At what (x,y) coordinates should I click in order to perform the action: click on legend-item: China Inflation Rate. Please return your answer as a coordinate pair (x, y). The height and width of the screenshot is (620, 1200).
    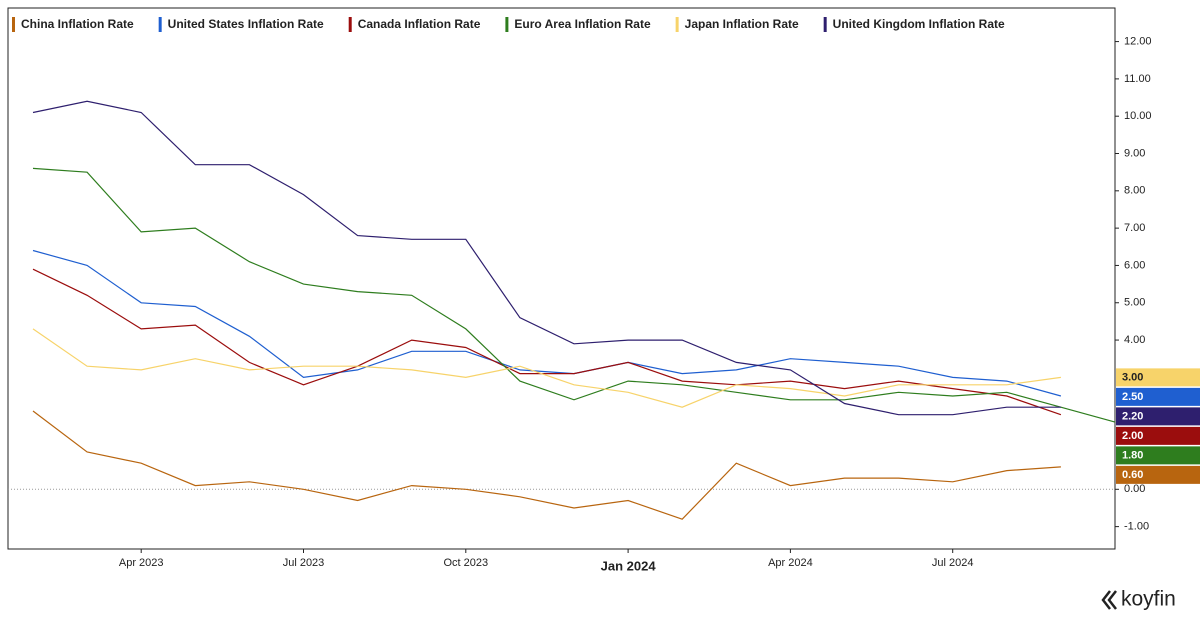
    Looking at the image, I should click on (73, 24).